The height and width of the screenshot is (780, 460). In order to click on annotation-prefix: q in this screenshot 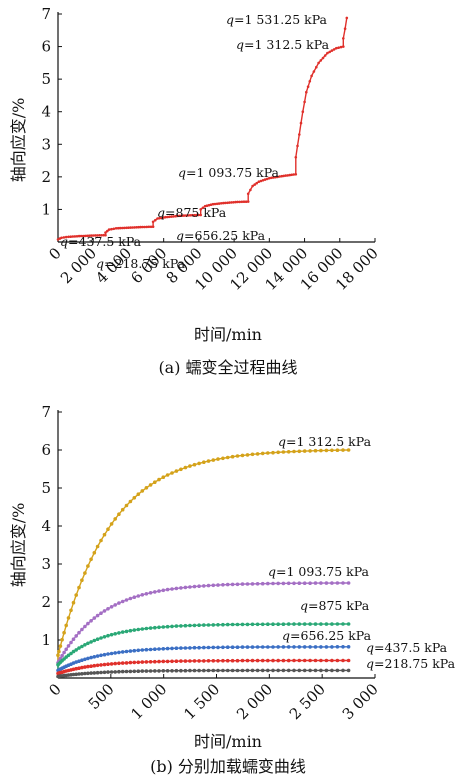, I will do `click(230, 19)`.